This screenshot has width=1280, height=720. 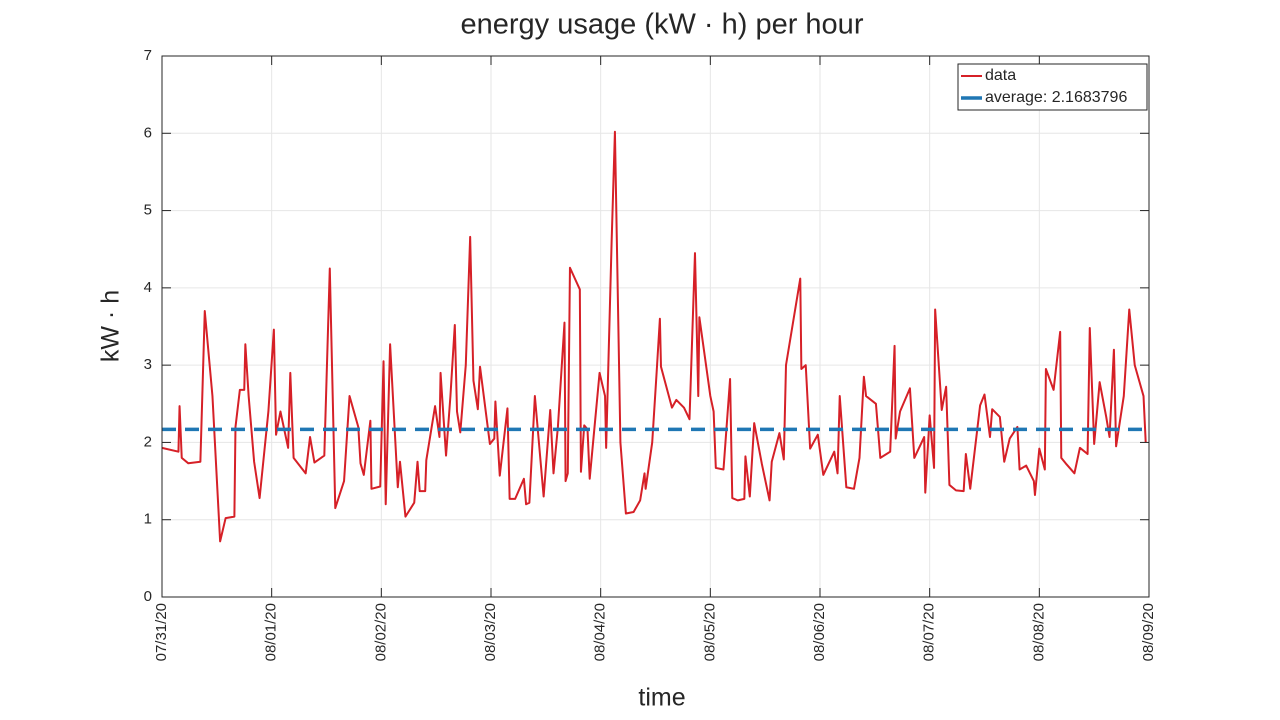 I want to click on y-tick-label: 7, so click(x=148, y=55).